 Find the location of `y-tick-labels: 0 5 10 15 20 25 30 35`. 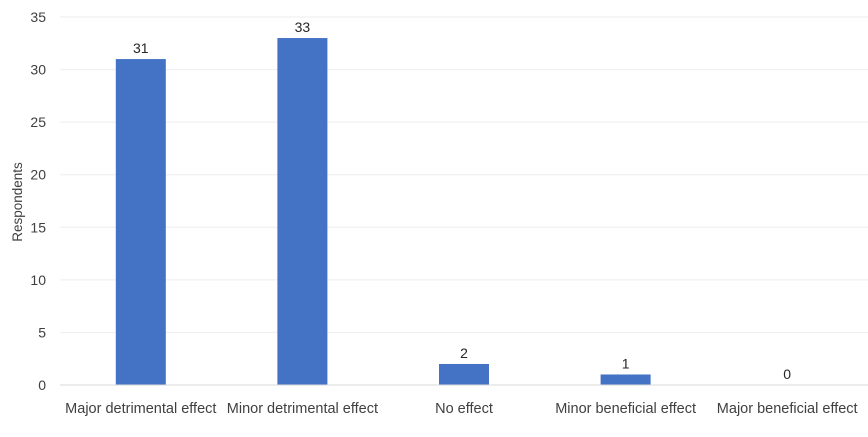

y-tick-labels: 0 5 10 15 20 25 30 35 is located at coordinates (38, 201).